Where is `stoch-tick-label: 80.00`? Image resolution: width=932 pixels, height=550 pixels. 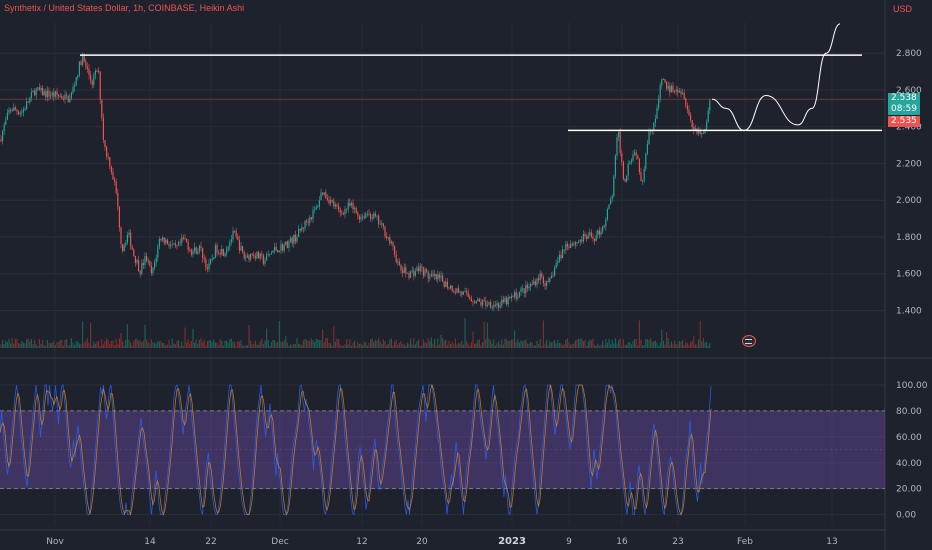
stoch-tick-label: 80.00 is located at coordinates (909, 412).